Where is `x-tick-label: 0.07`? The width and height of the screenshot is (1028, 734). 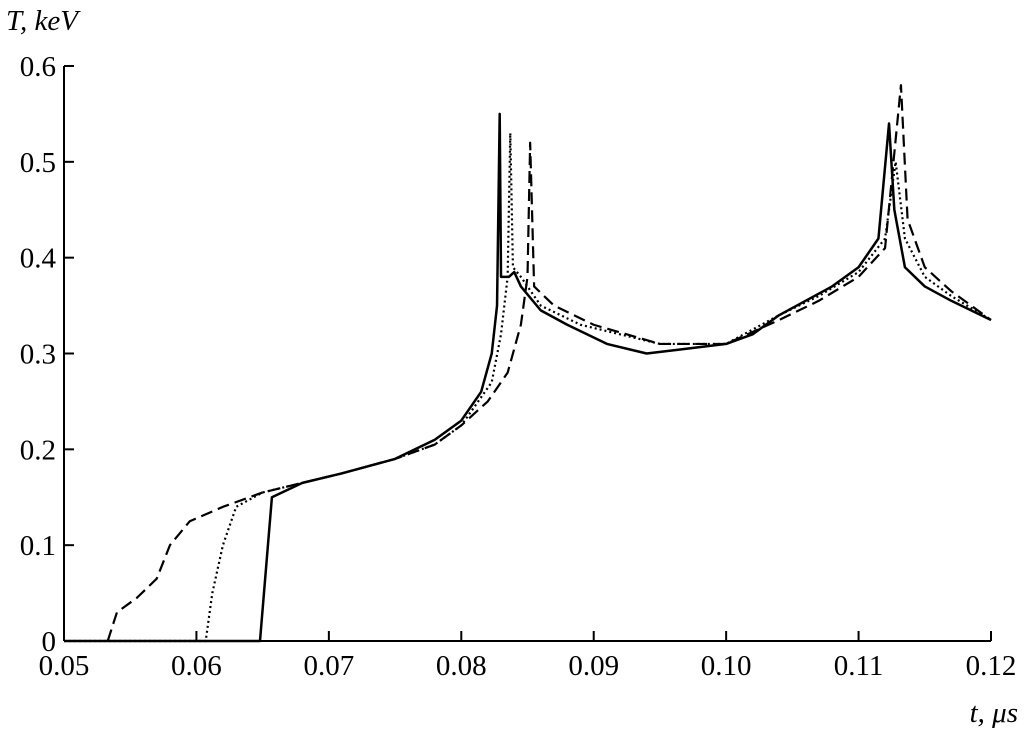 x-tick-label: 0.07 is located at coordinates (328, 666).